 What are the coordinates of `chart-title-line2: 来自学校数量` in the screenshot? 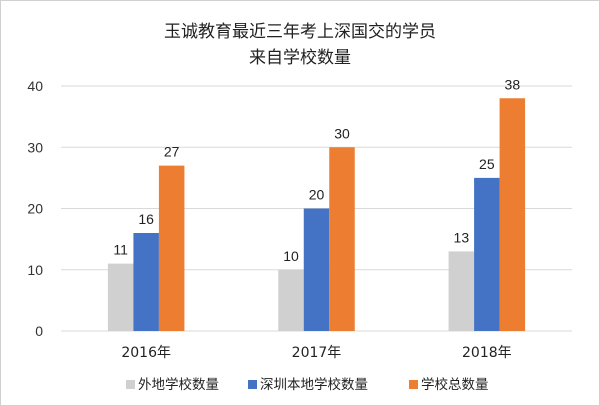 It's located at (300, 58).